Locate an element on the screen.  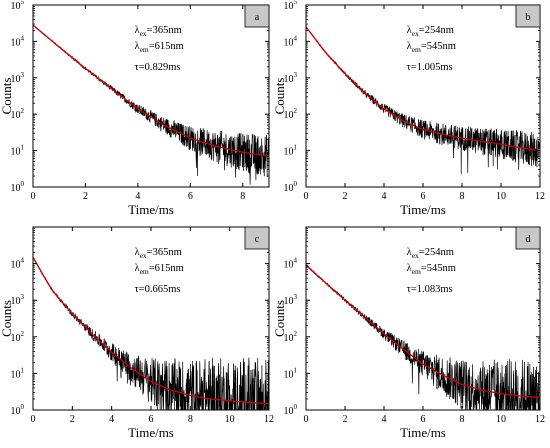
panel-badge-label: a is located at coordinates (257, 17).